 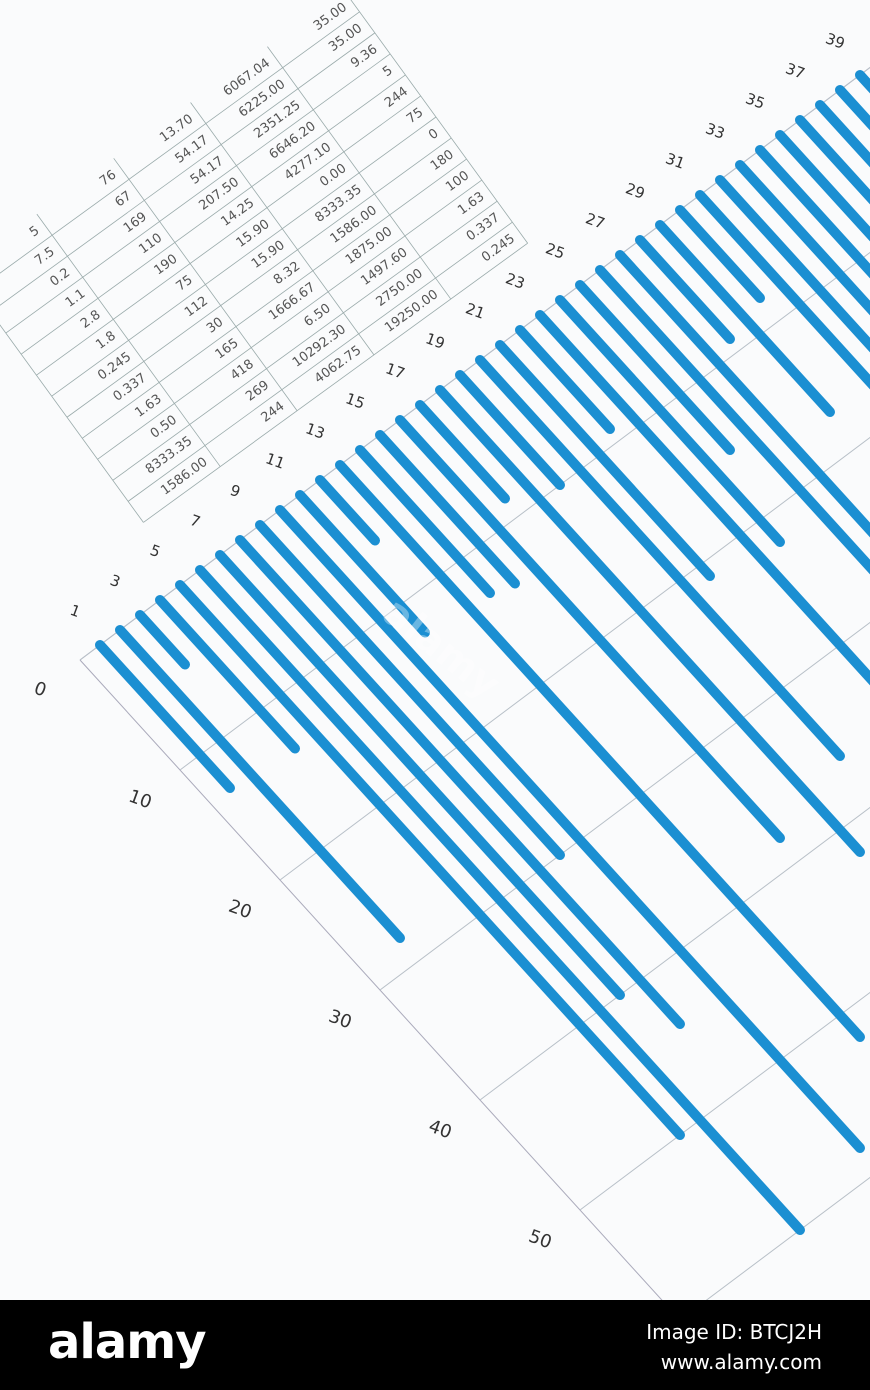 I want to click on x-tick-label: 17, so click(x=395, y=370).